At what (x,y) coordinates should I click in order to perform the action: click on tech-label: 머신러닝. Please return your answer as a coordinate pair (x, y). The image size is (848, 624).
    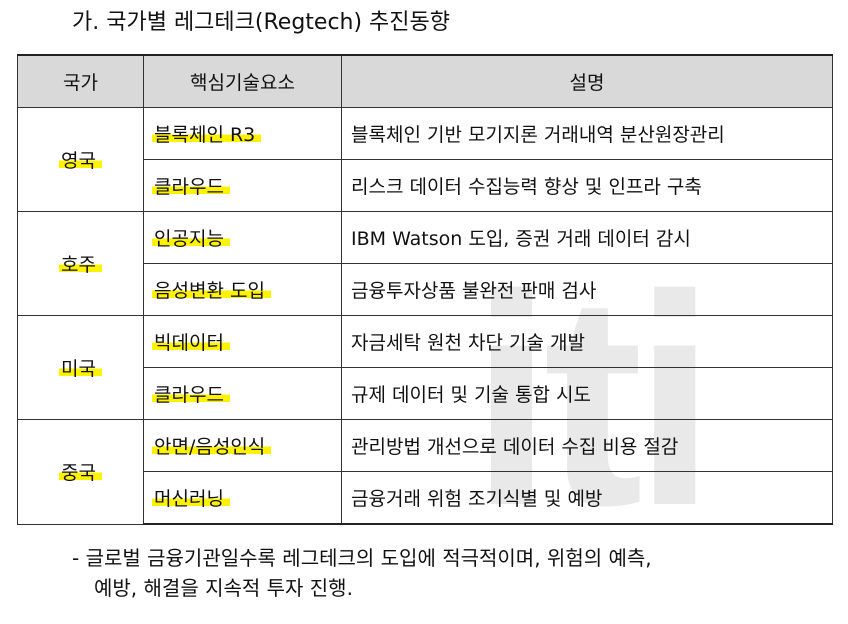
    Looking at the image, I should click on (191, 499).